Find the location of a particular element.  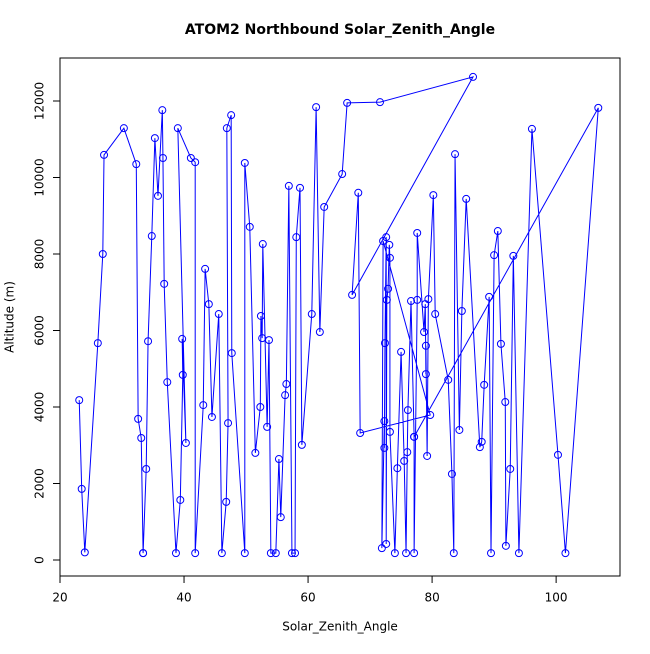

chart-title: ATOM2 Northbound Solar_Zenith_Angle is located at coordinates (340, 30).